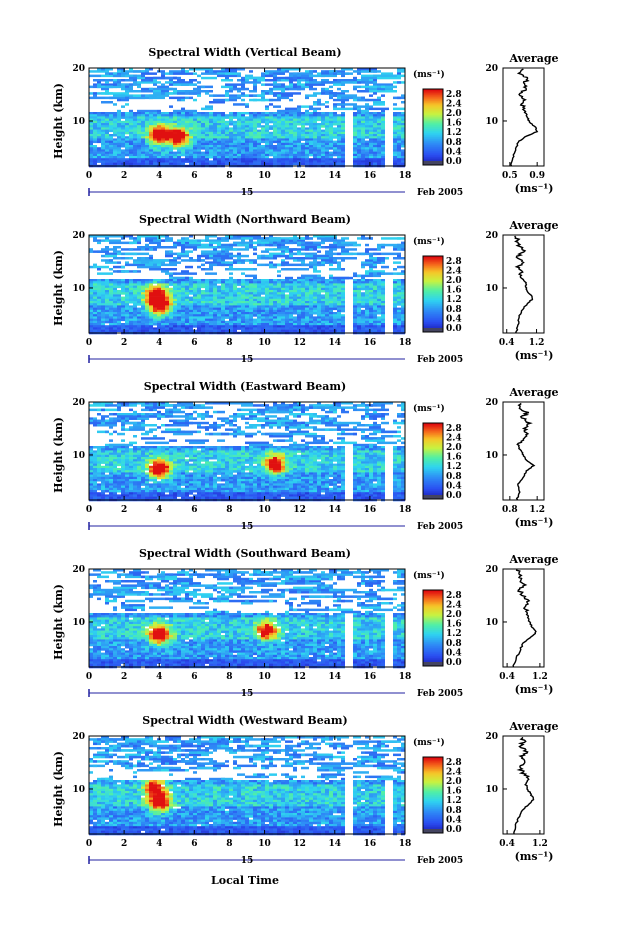 The image size is (622, 929). What do you see at coordinates (405, 176) in the screenshot?
I see `x-tick-label: 18` at bounding box center [405, 176].